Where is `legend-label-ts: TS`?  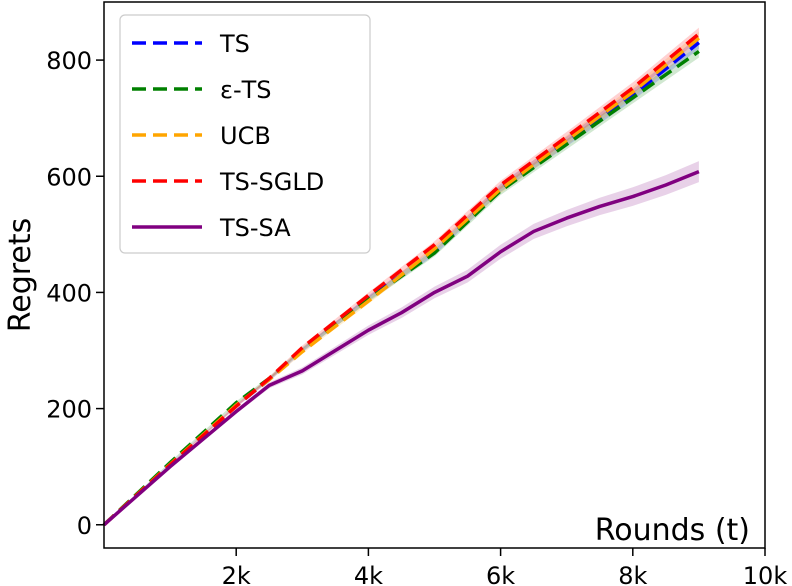
legend-label-ts: TS is located at coordinates (234, 44).